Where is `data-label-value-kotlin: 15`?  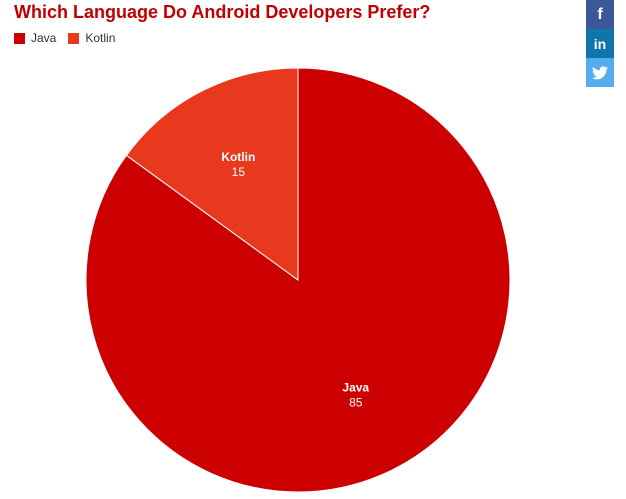 data-label-value-kotlin: 15 is located at coordinates (239, 172).